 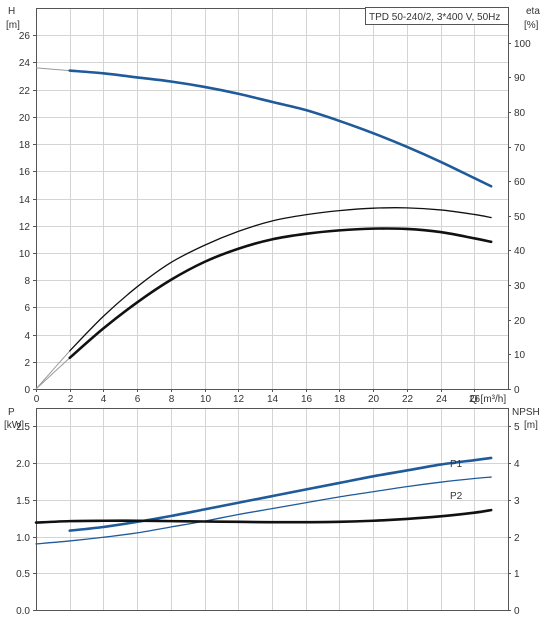 I want to click on efficiency-tick-label: 10, so click(x=520, y=355).